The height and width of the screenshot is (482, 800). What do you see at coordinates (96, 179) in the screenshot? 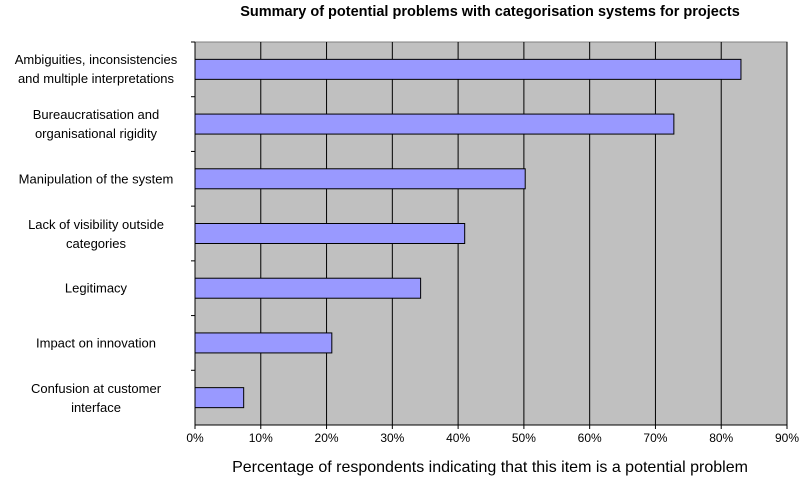
I see `y-tick-label: Manipulation of the system` at bounding box center [96, 179].